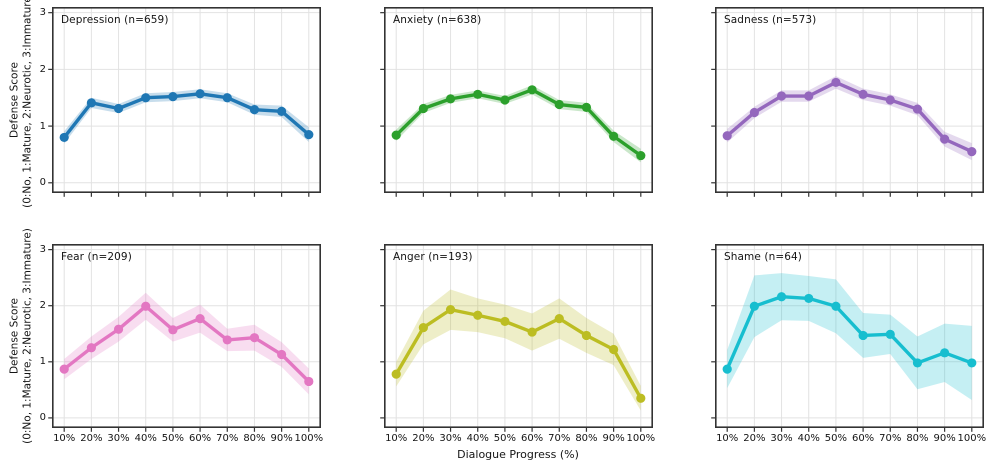 This screenshot has height=472, width=996. I want to click on subplot-anxiety: Anxiety (n=638), so click(516, 102).